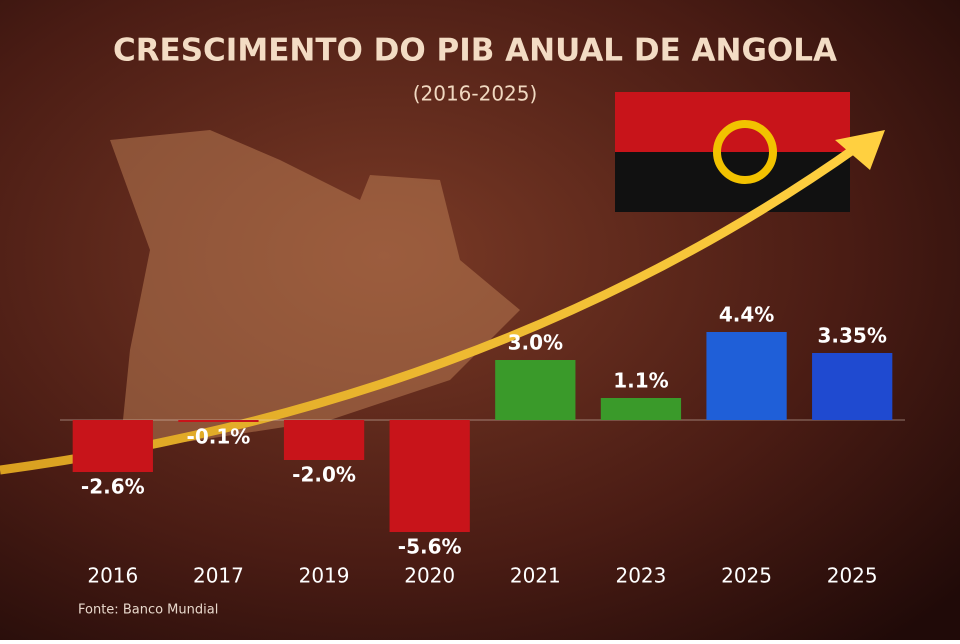 The width and height of the screenshot is (960, 644). I want to click on source-note: Fonte: Banco Mundial, so click(148, 610).